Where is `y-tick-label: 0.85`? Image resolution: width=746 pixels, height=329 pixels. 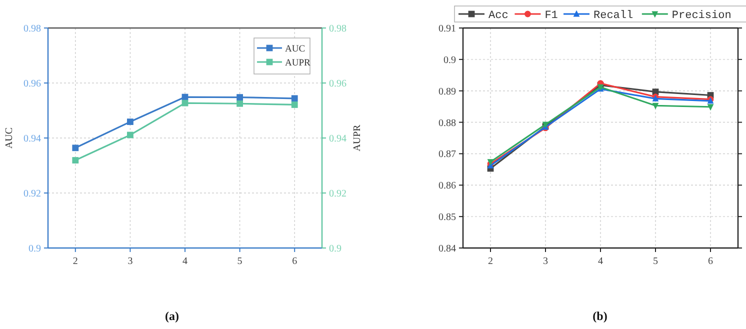 y-tick-label: 0.85 is located at coordinates (447, 218).